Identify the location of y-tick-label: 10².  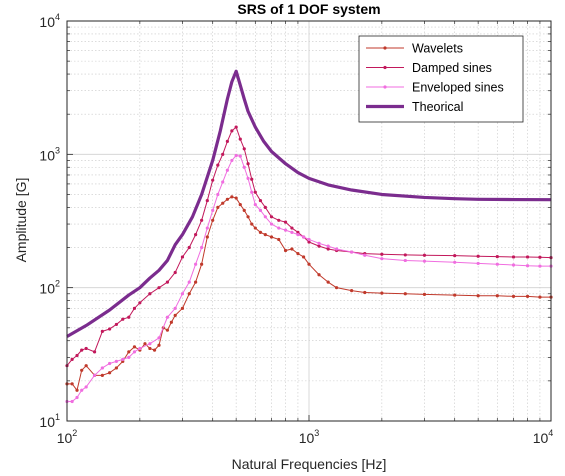
(49, 288).